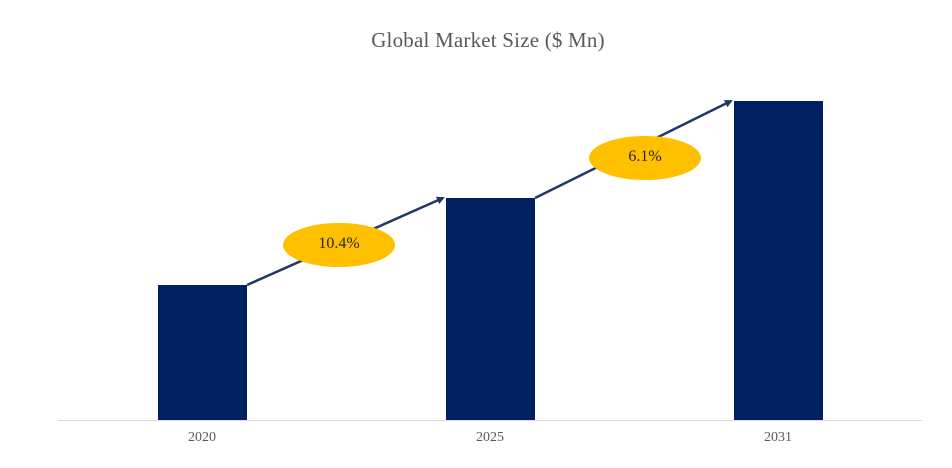  I want to click on x-tick-label-2020: 2020, so click(202, 437).